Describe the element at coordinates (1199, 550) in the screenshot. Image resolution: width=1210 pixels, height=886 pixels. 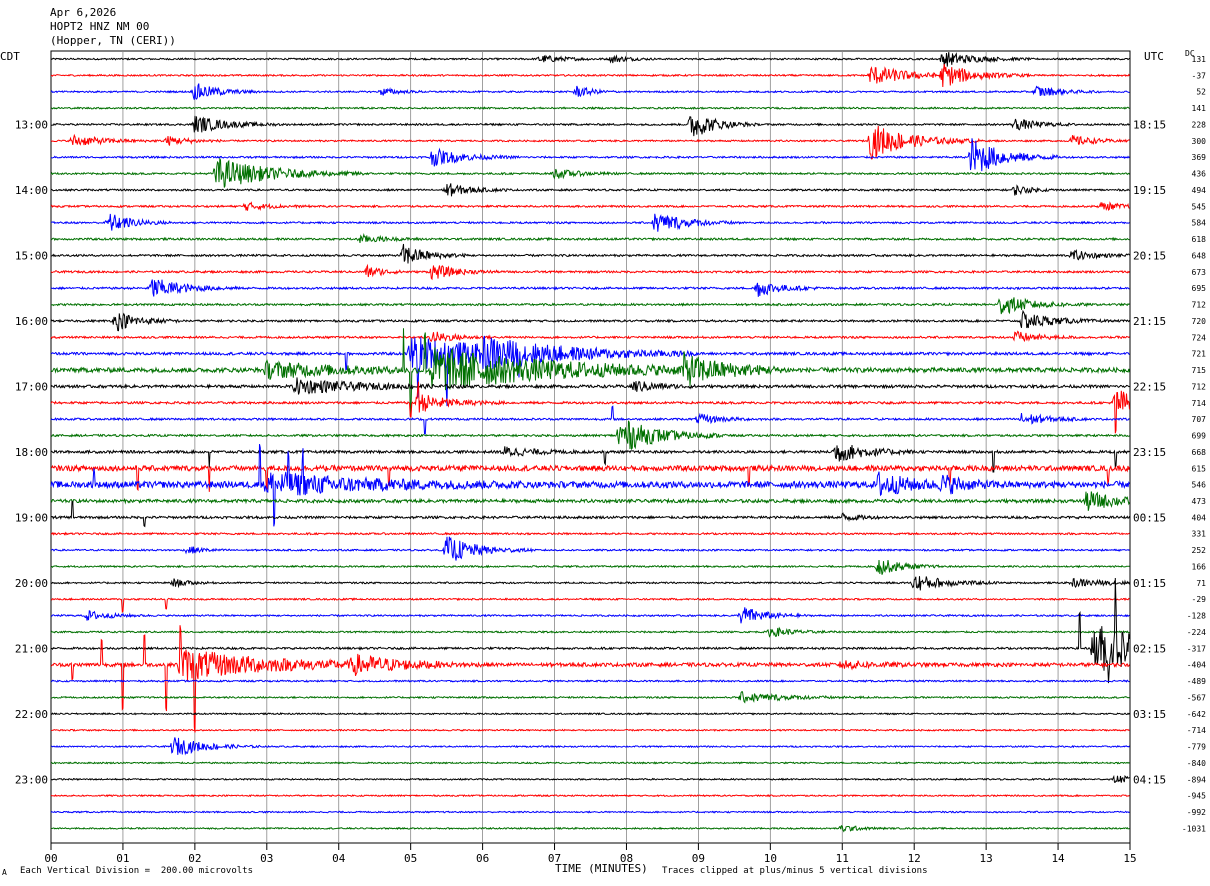
I see `dc-offset-label: 252` at that location.